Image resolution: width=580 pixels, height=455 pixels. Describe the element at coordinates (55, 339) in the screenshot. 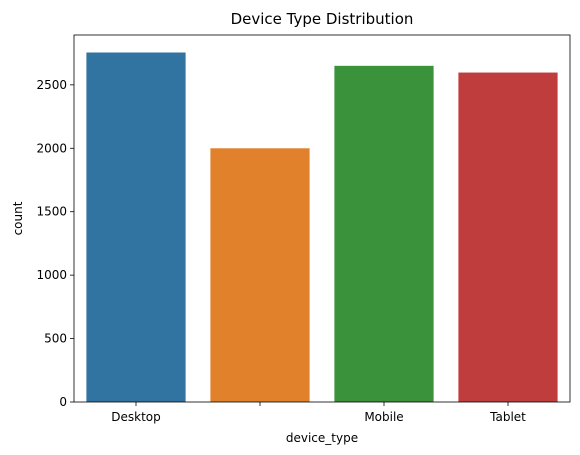

I see `y-tick-label: 500` at that location.